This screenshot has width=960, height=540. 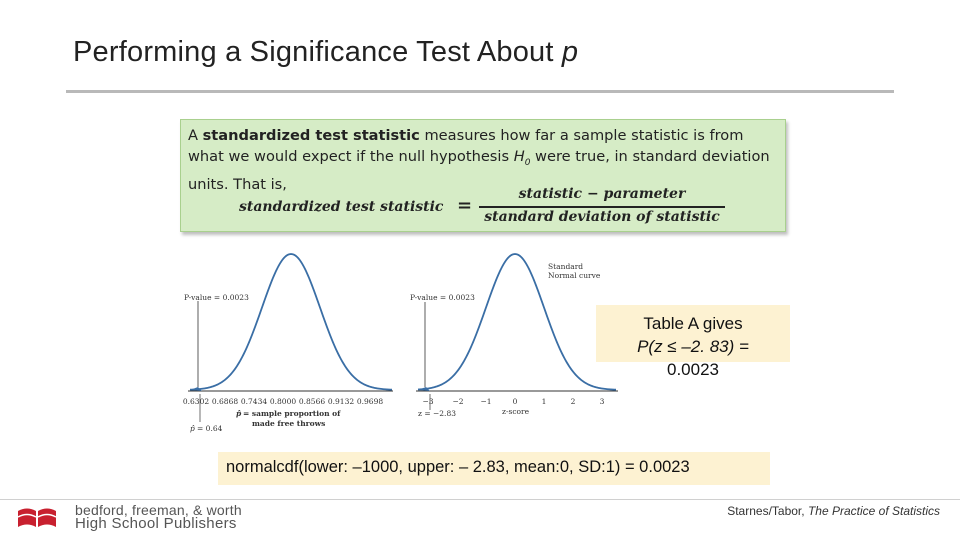 What do you see at coordinates (158, 510) in the screenshot?
I see `publisher-line-1: bedford, freeman, & worth` at bounding box center [158, 510].